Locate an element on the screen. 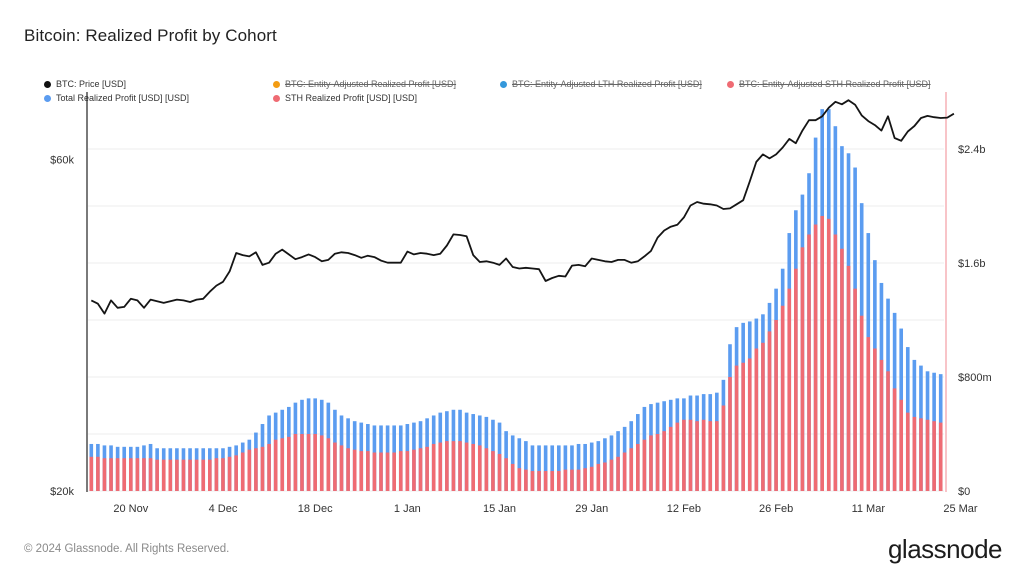  legend-item-total-realized-profit: Total Realized Profit [USD] [USD] is located at coordinates (116, 98).